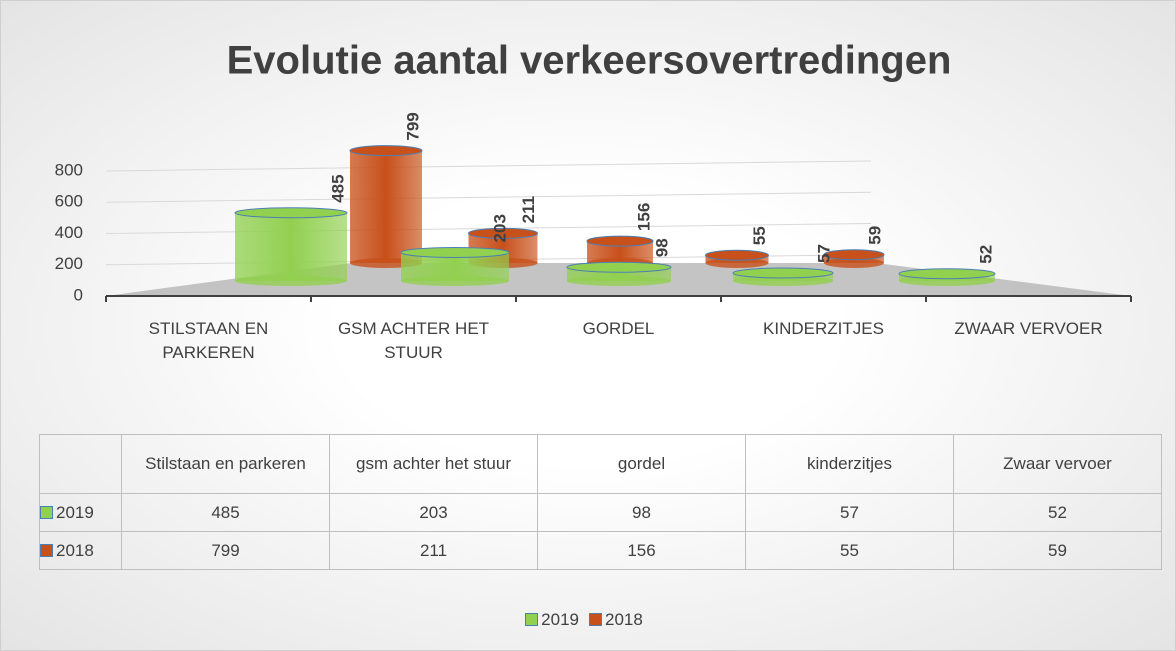 Image resolution: width=1176 pixels, height=651 pixels. I want to click on table-row-header: 2018, so click(80, 550).